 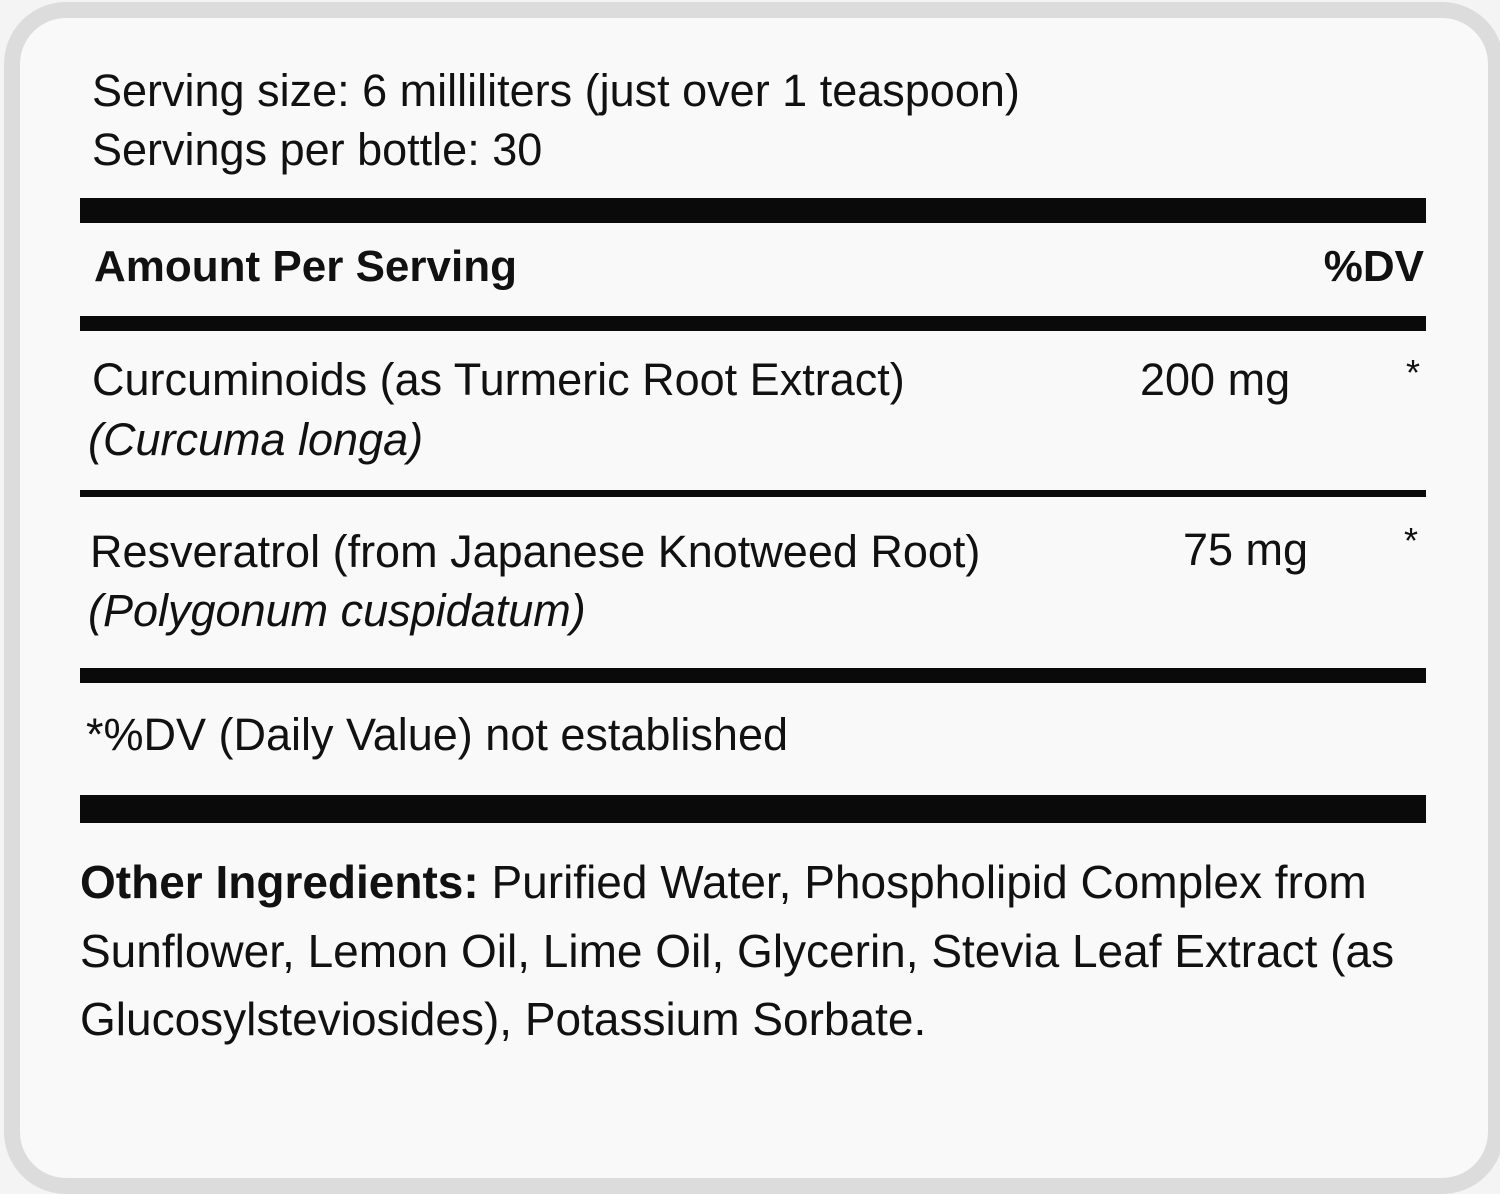 What do you see at coordinates (437, 734) in the screenshot?
I see `dv-footnote: *%DV (Daily Value) not established` at bounding box center [437, 734].